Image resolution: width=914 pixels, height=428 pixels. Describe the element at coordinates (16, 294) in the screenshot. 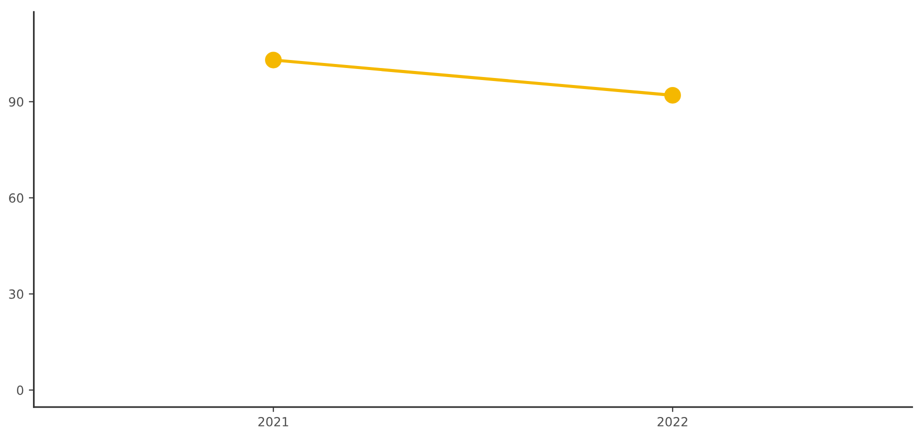

I see `y-tick-label: 30` at that location.